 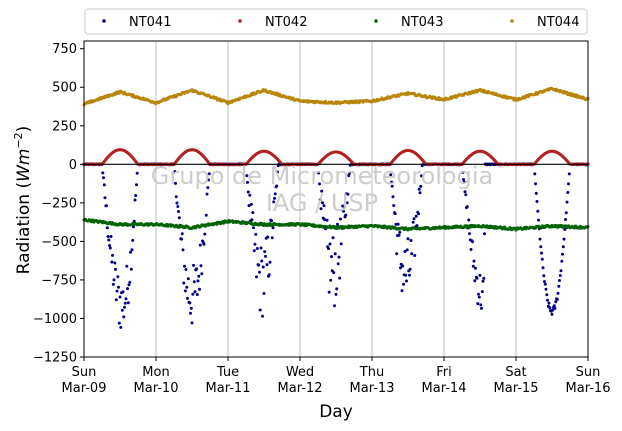 What do you see at coordinates (336, 96) in the screenshot?
I see `series-NT044` at bounding box center [336, 96].